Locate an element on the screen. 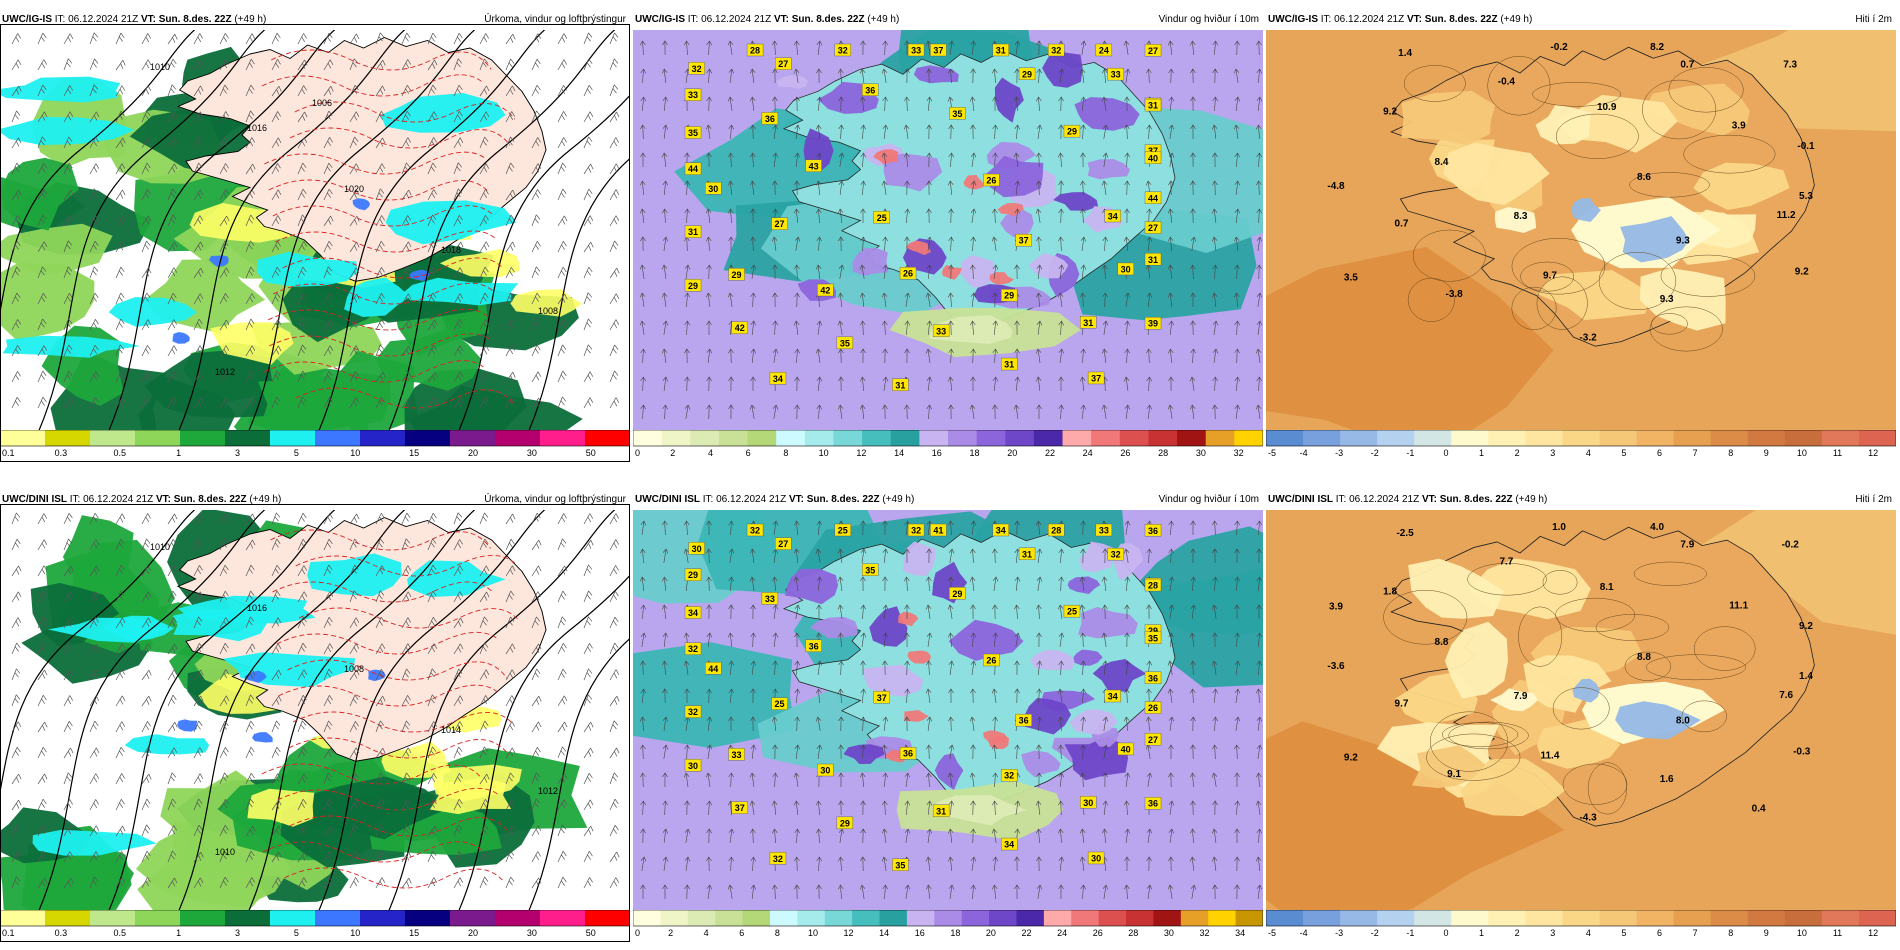 The image size is (1900, 950). svg-text: 27 is located at coordinates (780, 224).